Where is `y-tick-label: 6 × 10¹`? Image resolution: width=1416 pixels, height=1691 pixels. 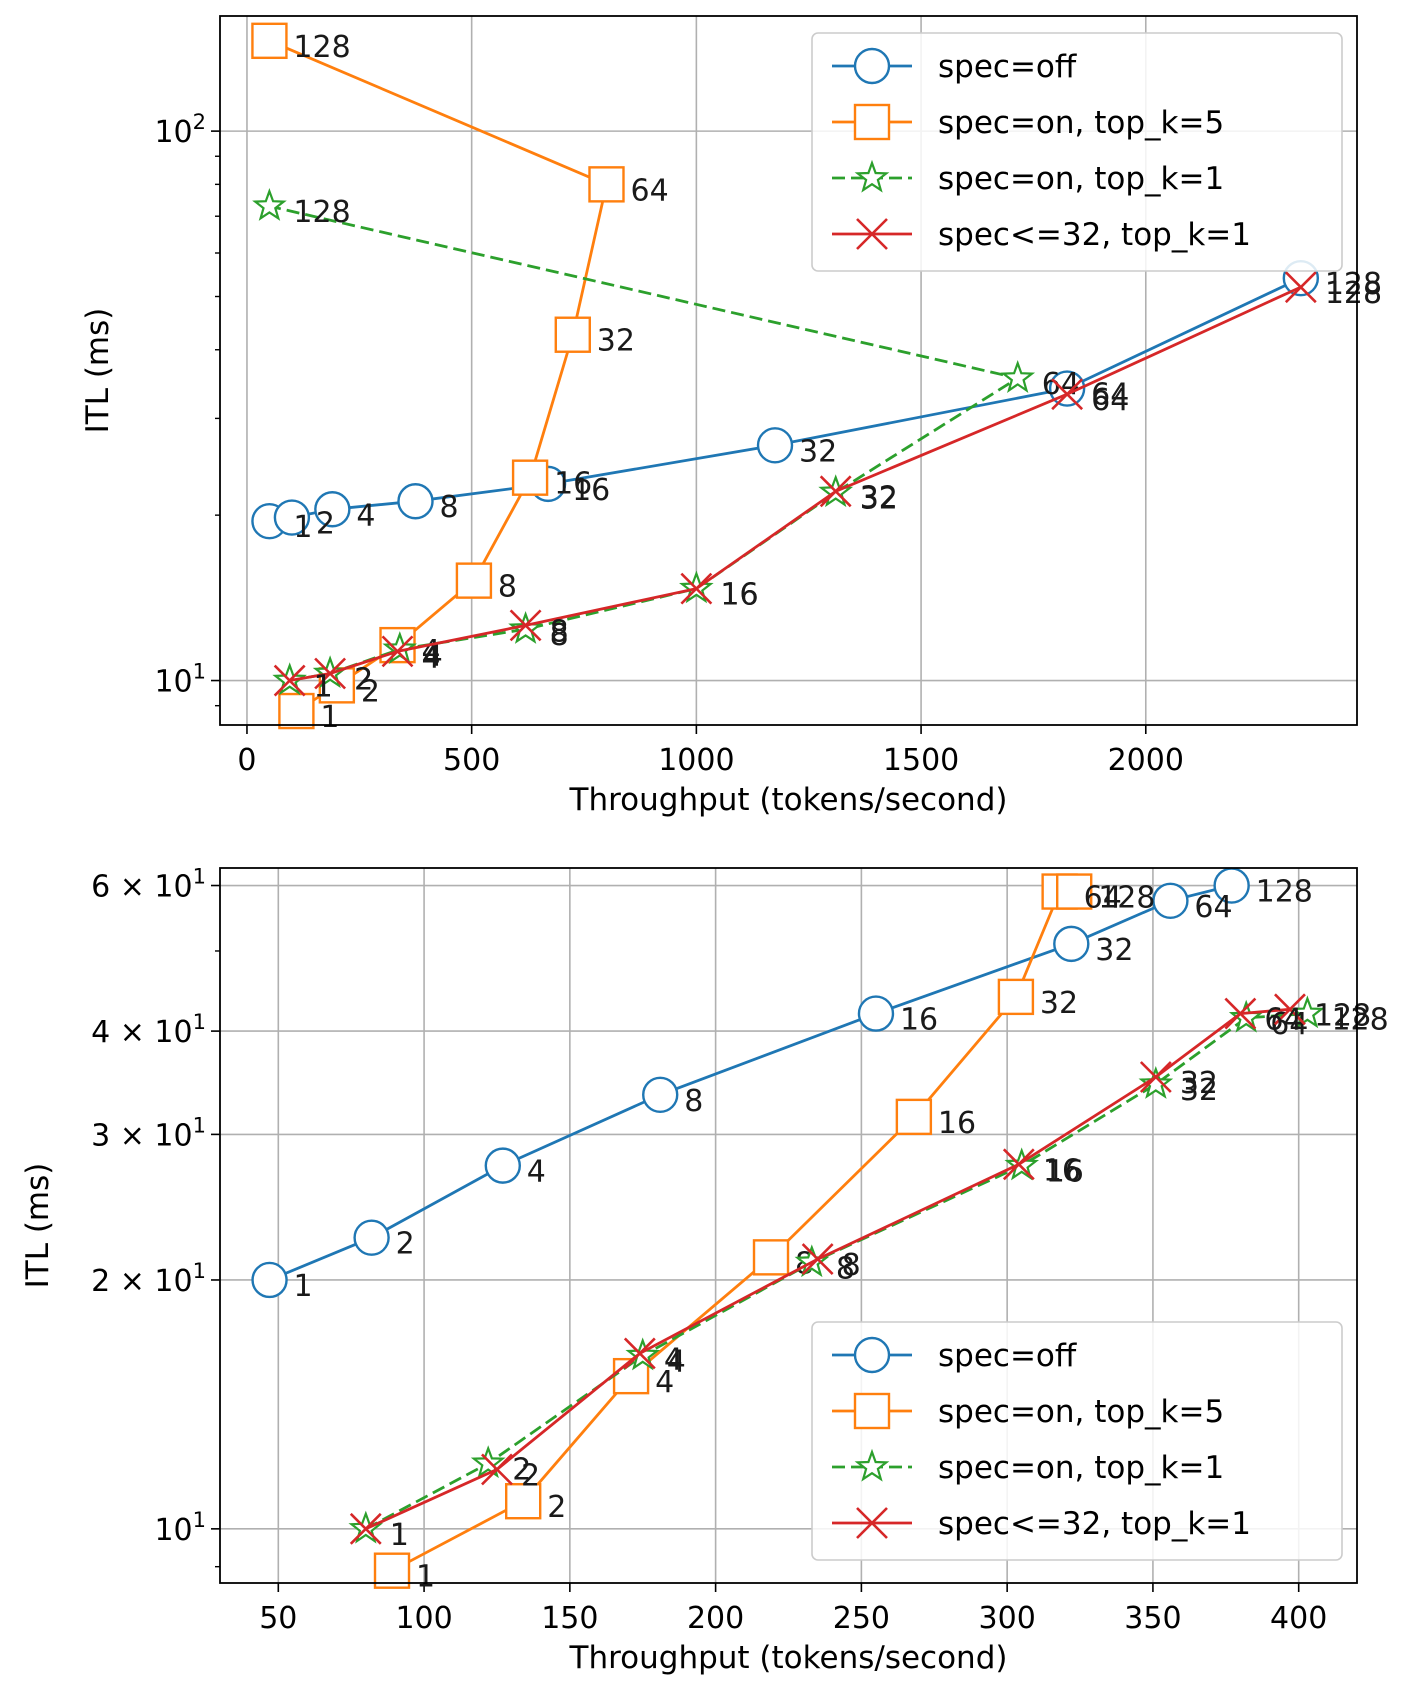
y-tick-label: 6 × 10¹ is located at coordinates (148, 885).